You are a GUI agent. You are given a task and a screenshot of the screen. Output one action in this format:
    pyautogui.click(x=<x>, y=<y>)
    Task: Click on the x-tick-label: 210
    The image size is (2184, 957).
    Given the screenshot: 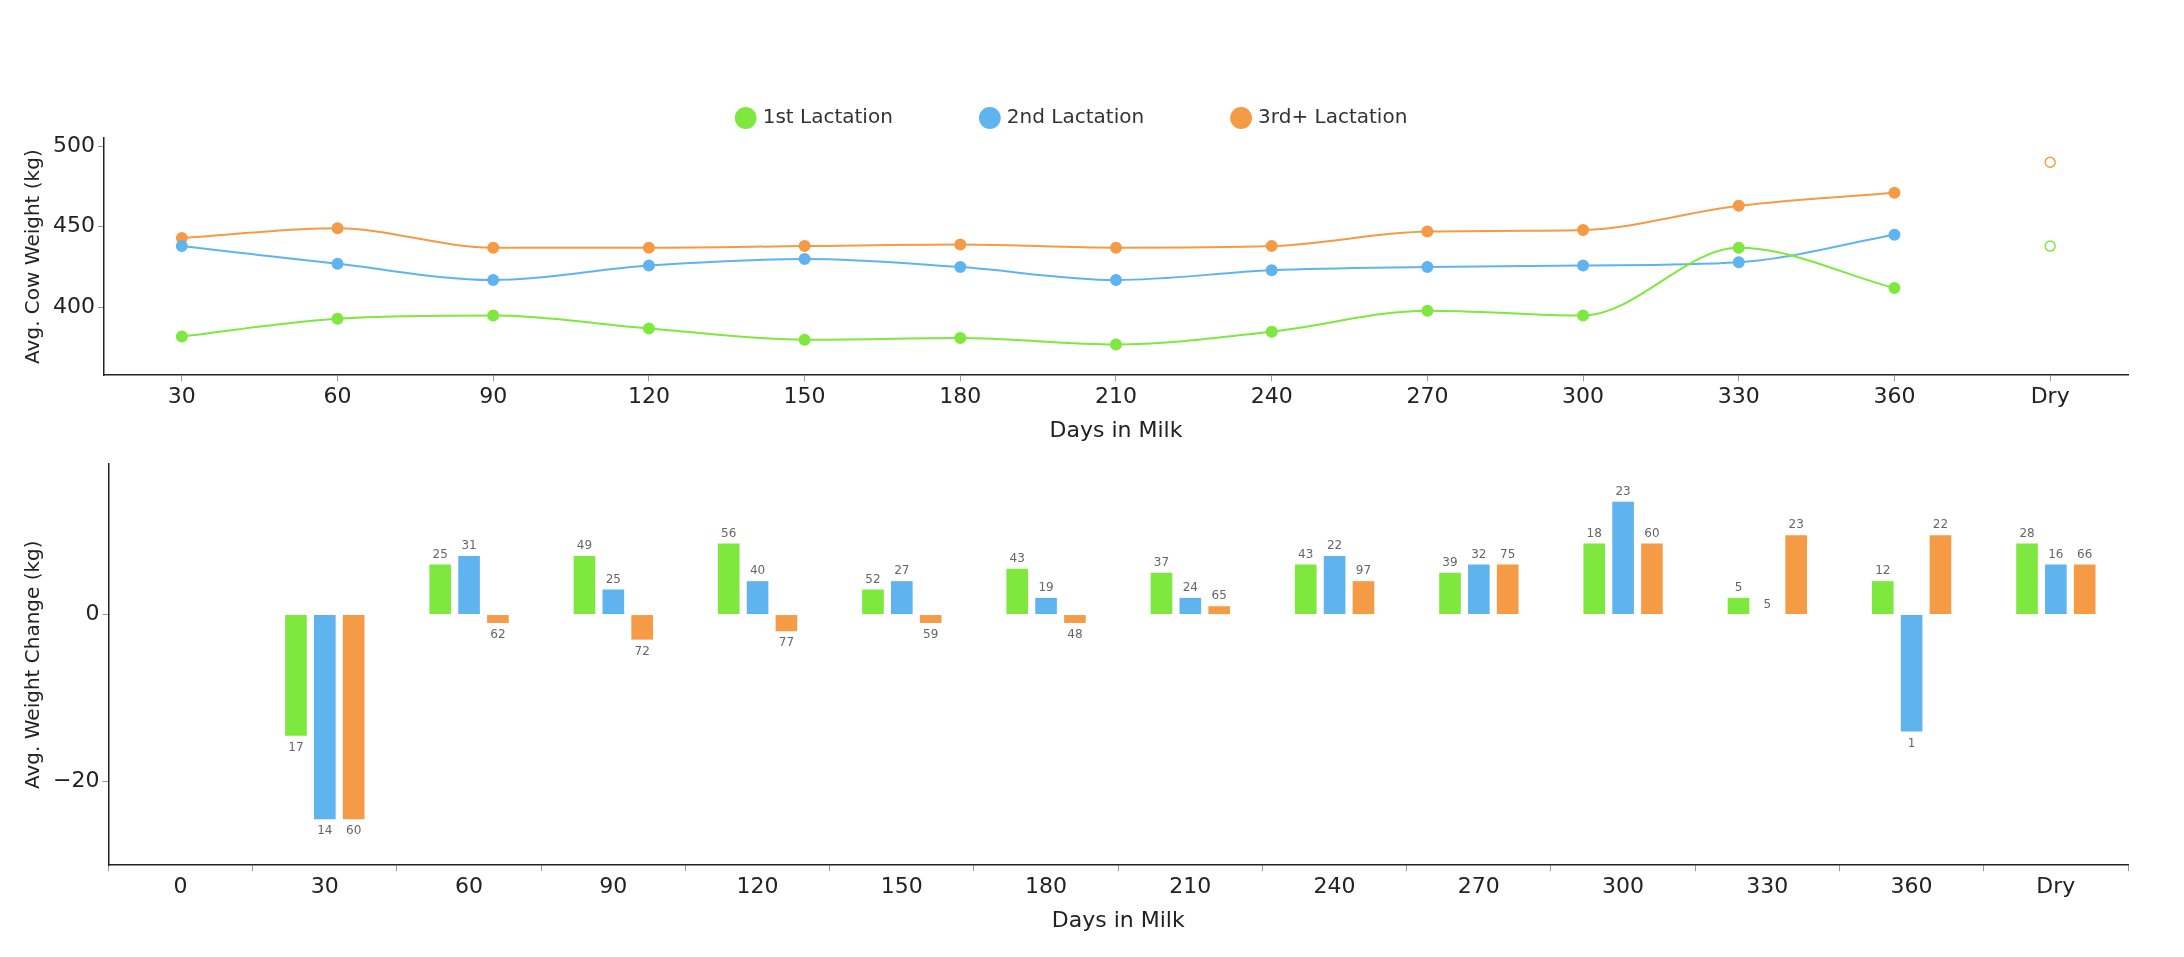 What is the action you would take?
    pyautogui.click(x=1116, y=396)
    